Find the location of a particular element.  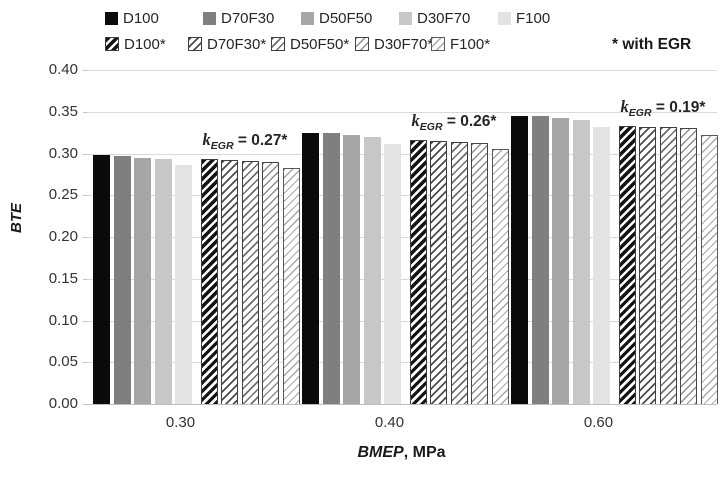

x-axis-line is located at coordinates (402, 404).